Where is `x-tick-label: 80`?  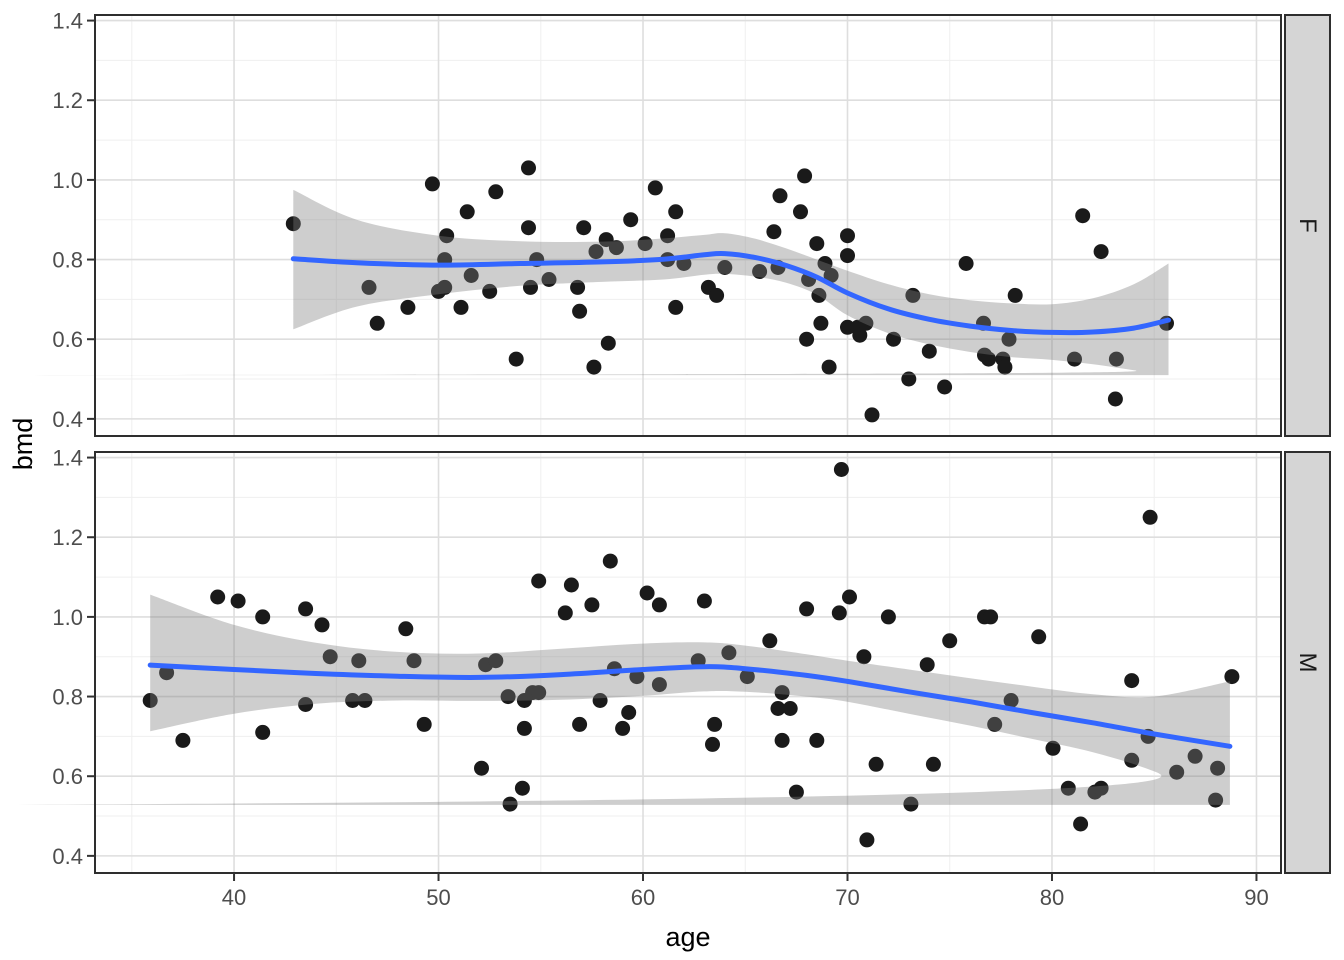
x-tick-label: 80 is located at coordinates (1052, 897).